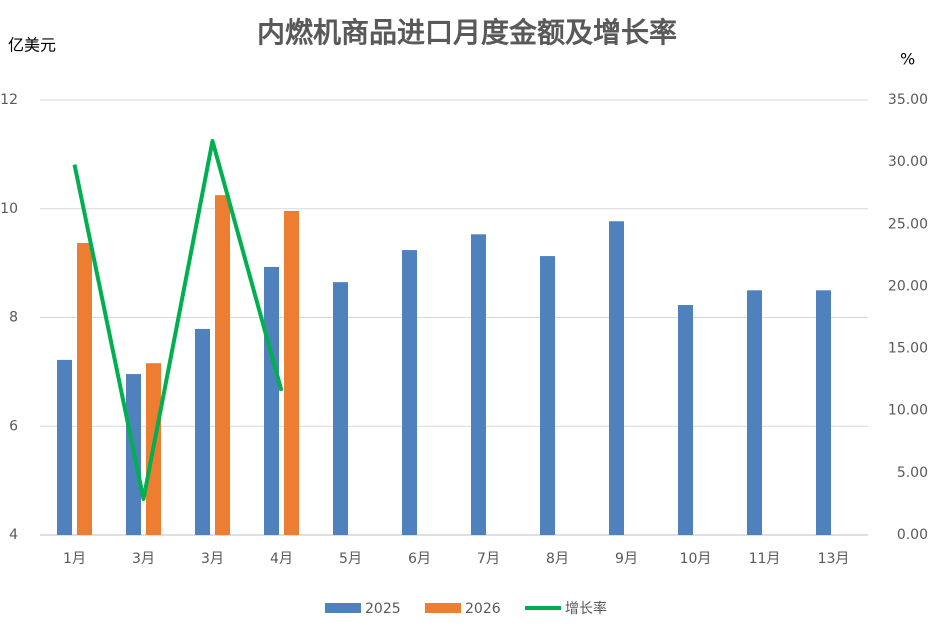 The height and width of the screenshot is (639, 933). I want to click on y-tick-label: 8, so click(13, 318).